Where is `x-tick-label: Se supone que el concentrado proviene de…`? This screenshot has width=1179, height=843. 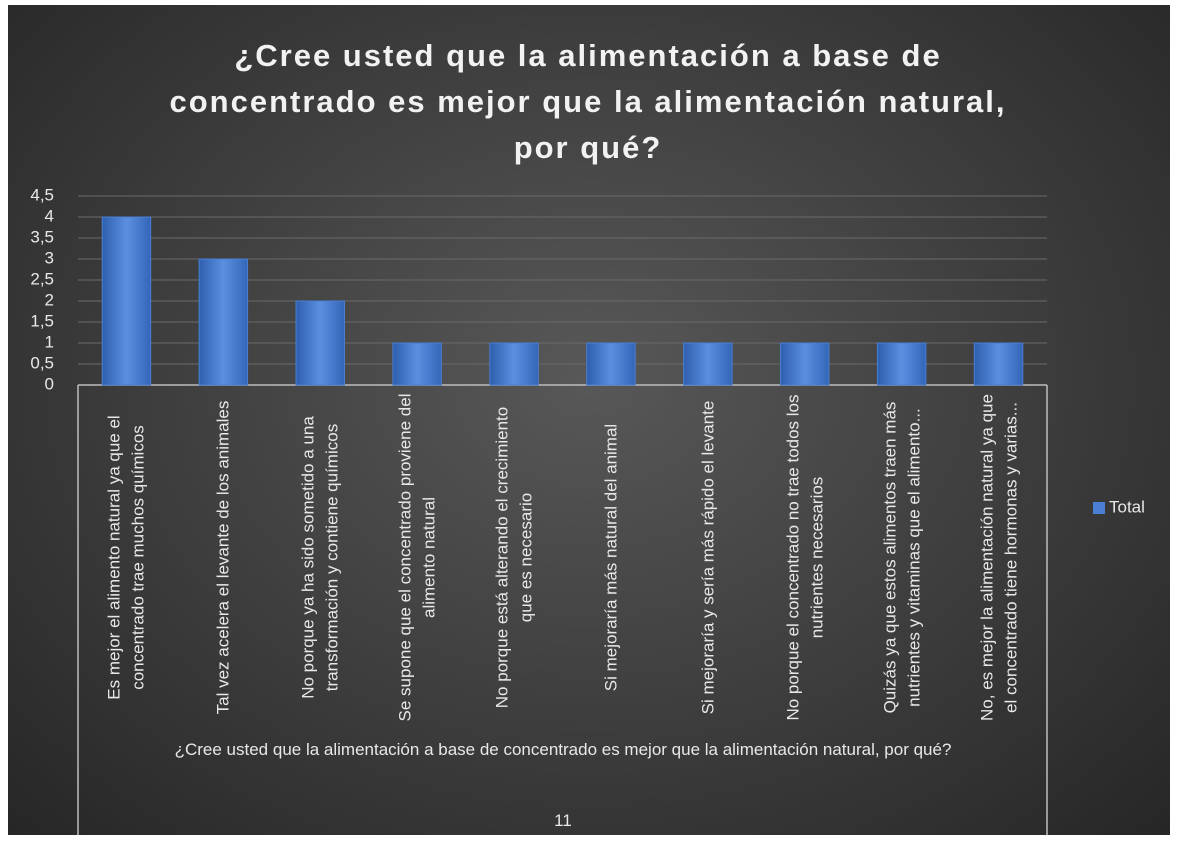 x-tick-label: Se supone que el concentrado proviene de… is located at coordinates (417, 557).